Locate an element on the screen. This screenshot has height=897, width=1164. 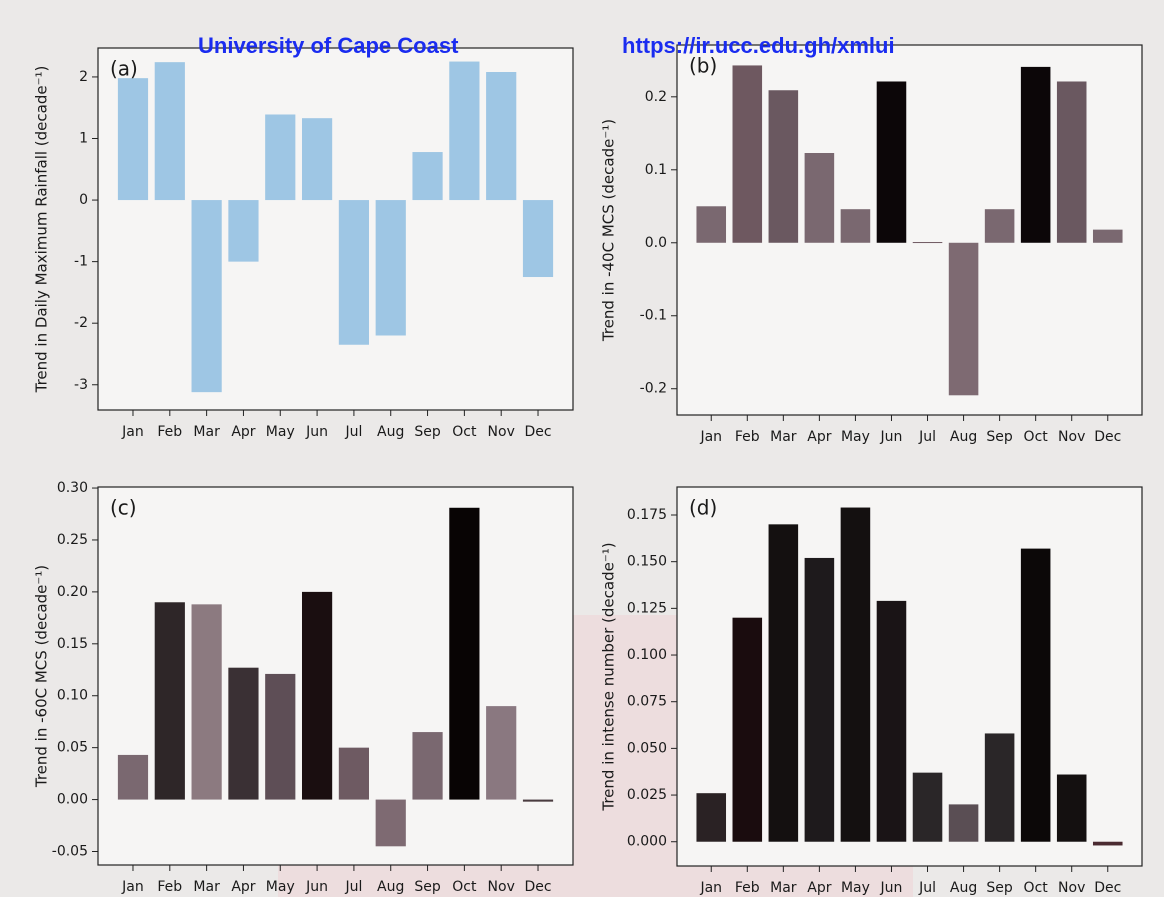
y-tick-label: 0.15 is located at coordinates (72, 644).